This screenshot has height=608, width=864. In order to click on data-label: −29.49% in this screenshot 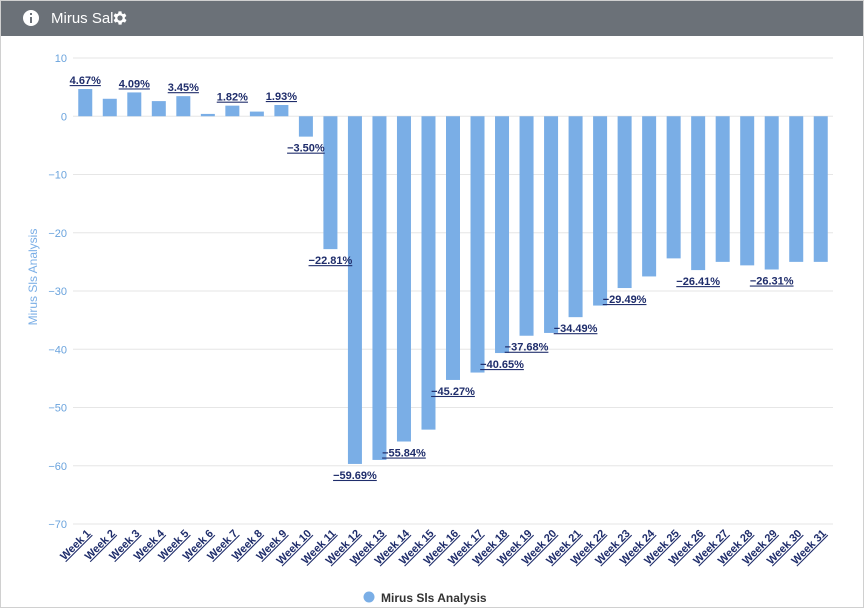, I will do `click(625, 300)`.